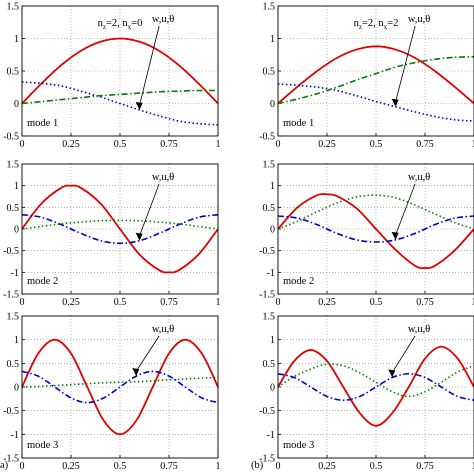 The image size is (474, 474). I want to click on params-text: =2,, so click(370, 23).